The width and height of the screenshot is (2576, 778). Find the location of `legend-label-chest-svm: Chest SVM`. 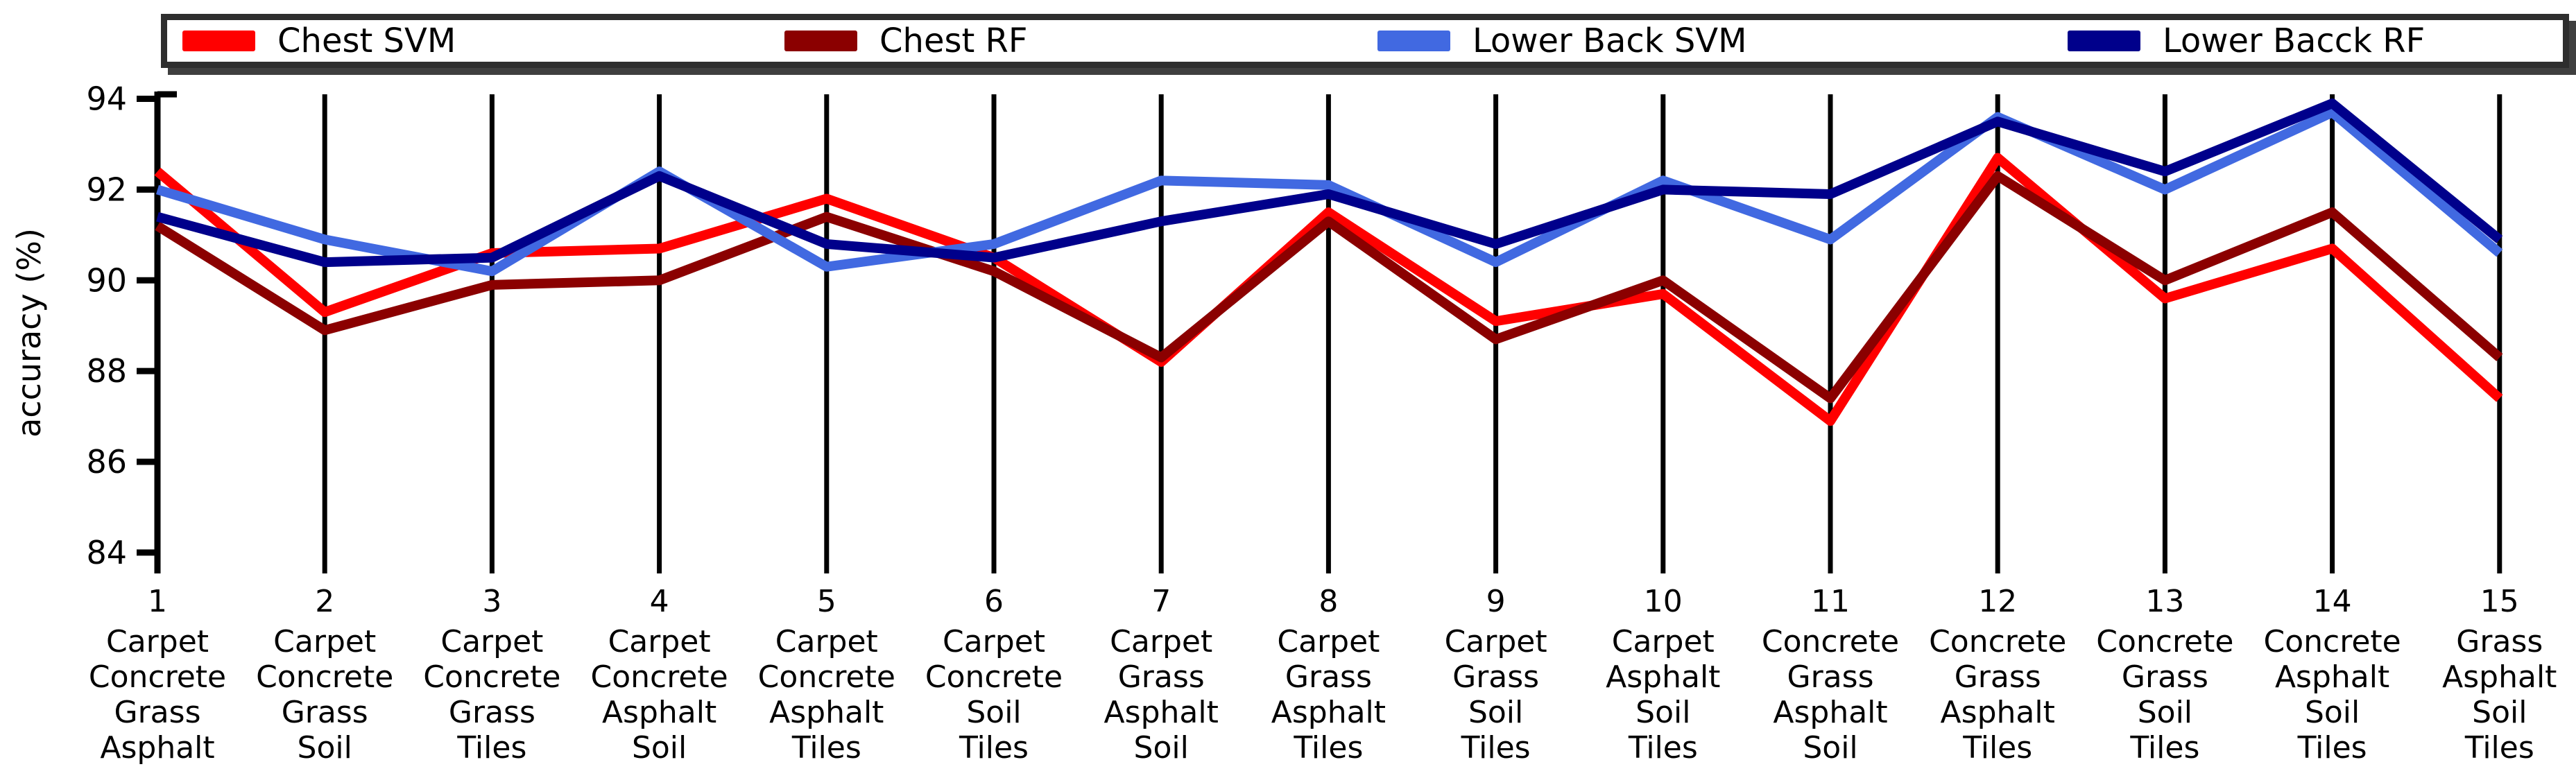

legend-label-chest-svm: Chest SVM is located at coordinates (366, 40).